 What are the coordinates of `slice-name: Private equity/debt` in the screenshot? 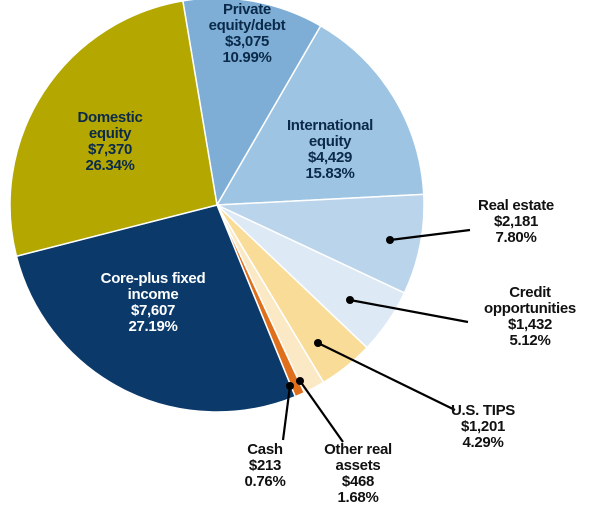 It's located at (247, 17).